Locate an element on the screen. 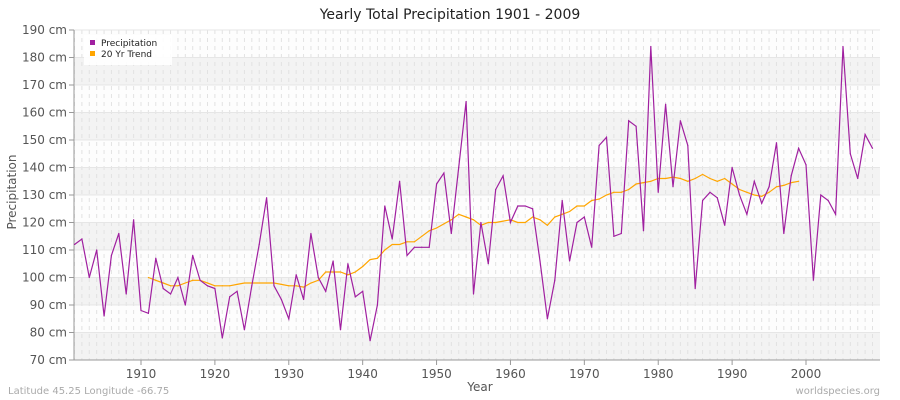 The height and width of the screenshot is (400, 900). x-tick-label: 1970 is located at coordinates (584, 374).